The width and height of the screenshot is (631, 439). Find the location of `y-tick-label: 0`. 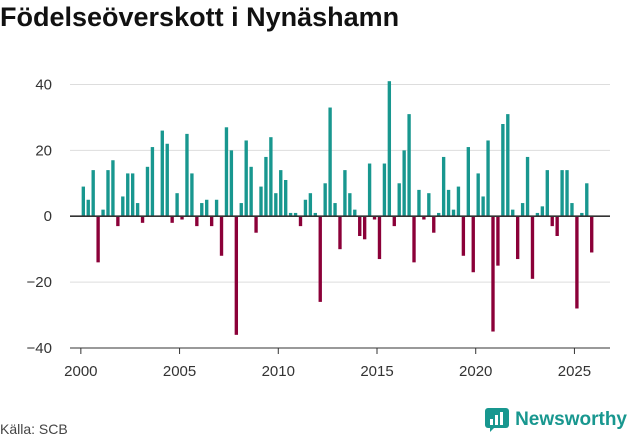

y-tick-label: 0 is located at coordinates (48, 216).